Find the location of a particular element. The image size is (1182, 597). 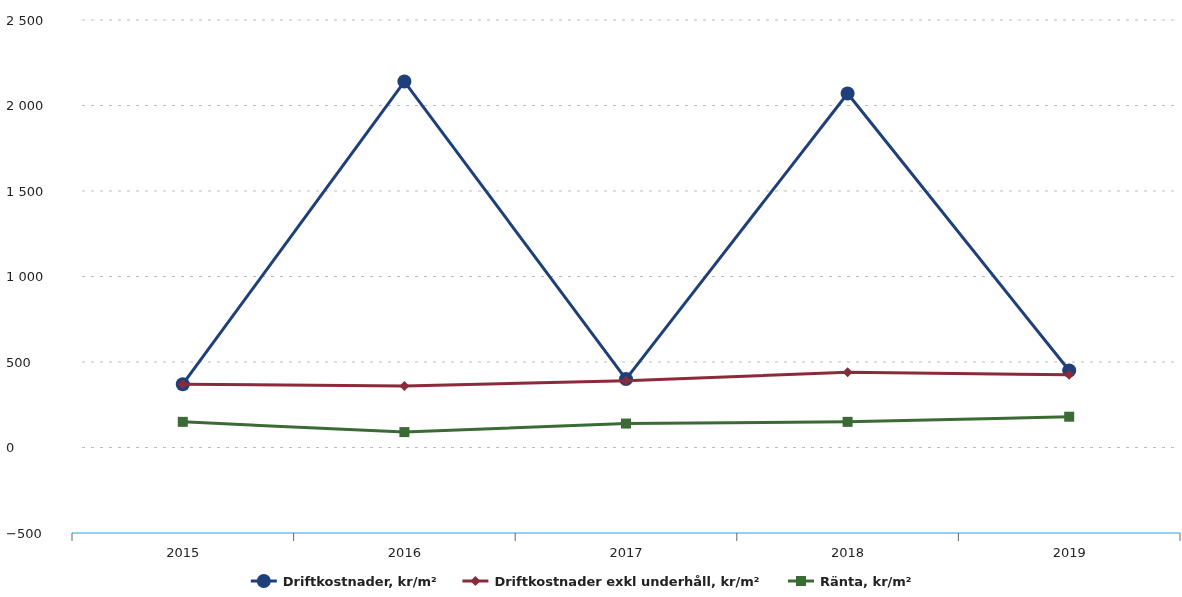

y-tick-label: −500 is located at coordinates (24, 533).